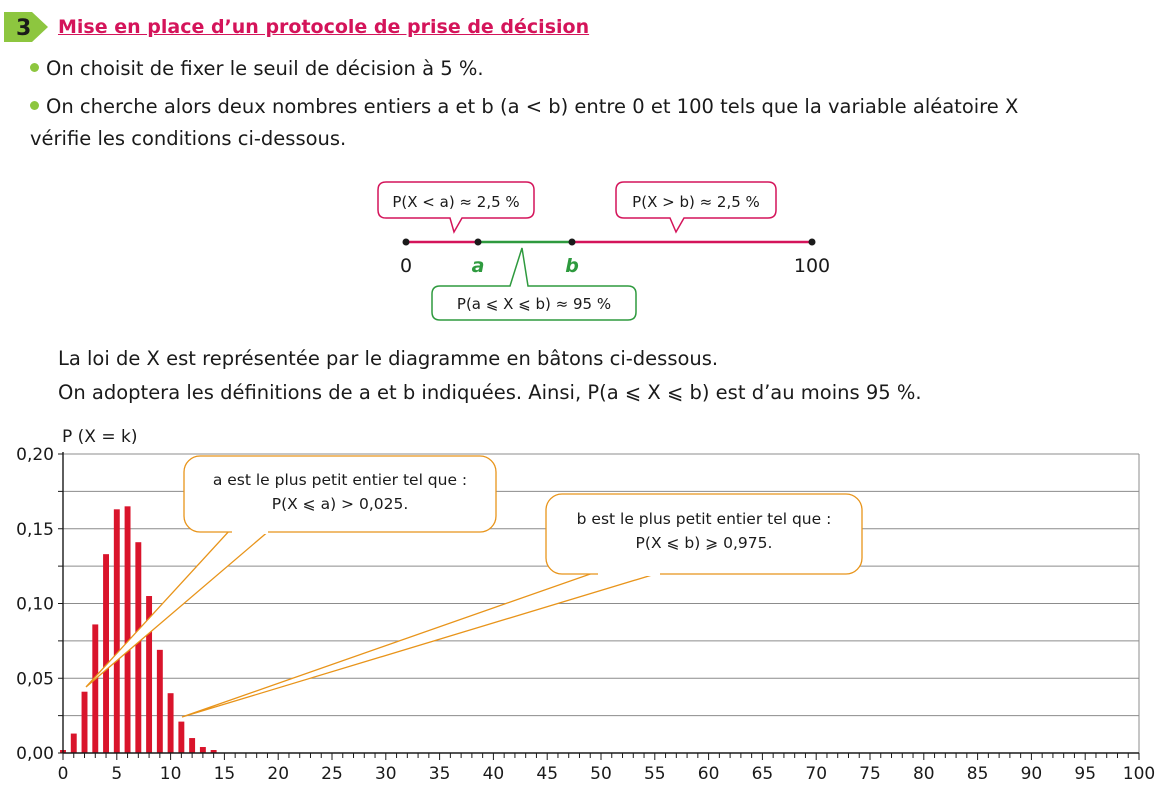 Image resolution: width=1171 pixels, height=799 pixels. Describe the element at coordinates (1139, 774) in the screenshot. I see `x-tick-label: 100` at that location.